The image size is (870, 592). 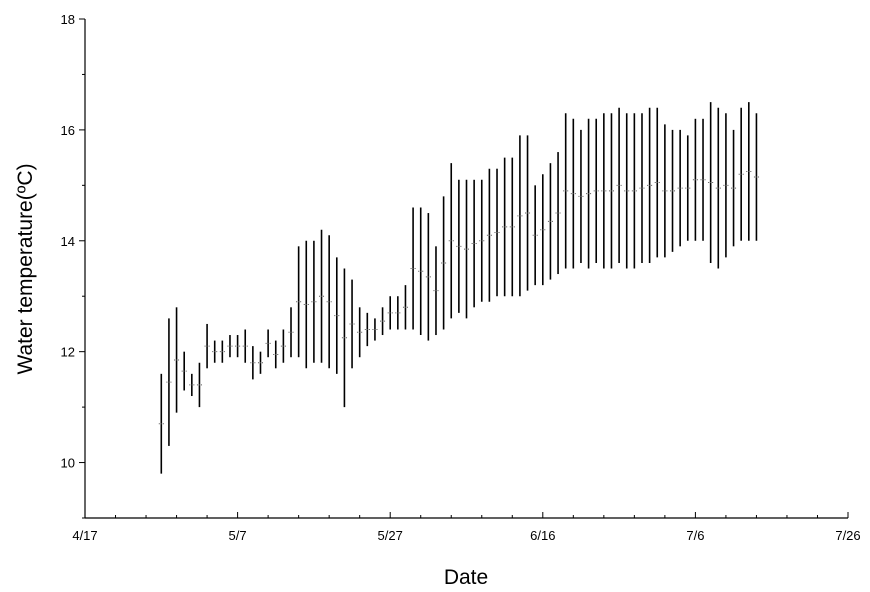 What do you see at coordinates (84, 535) in the screenshot?
I see `x-tick-label: 4/17` at bounding box center [84, 535].